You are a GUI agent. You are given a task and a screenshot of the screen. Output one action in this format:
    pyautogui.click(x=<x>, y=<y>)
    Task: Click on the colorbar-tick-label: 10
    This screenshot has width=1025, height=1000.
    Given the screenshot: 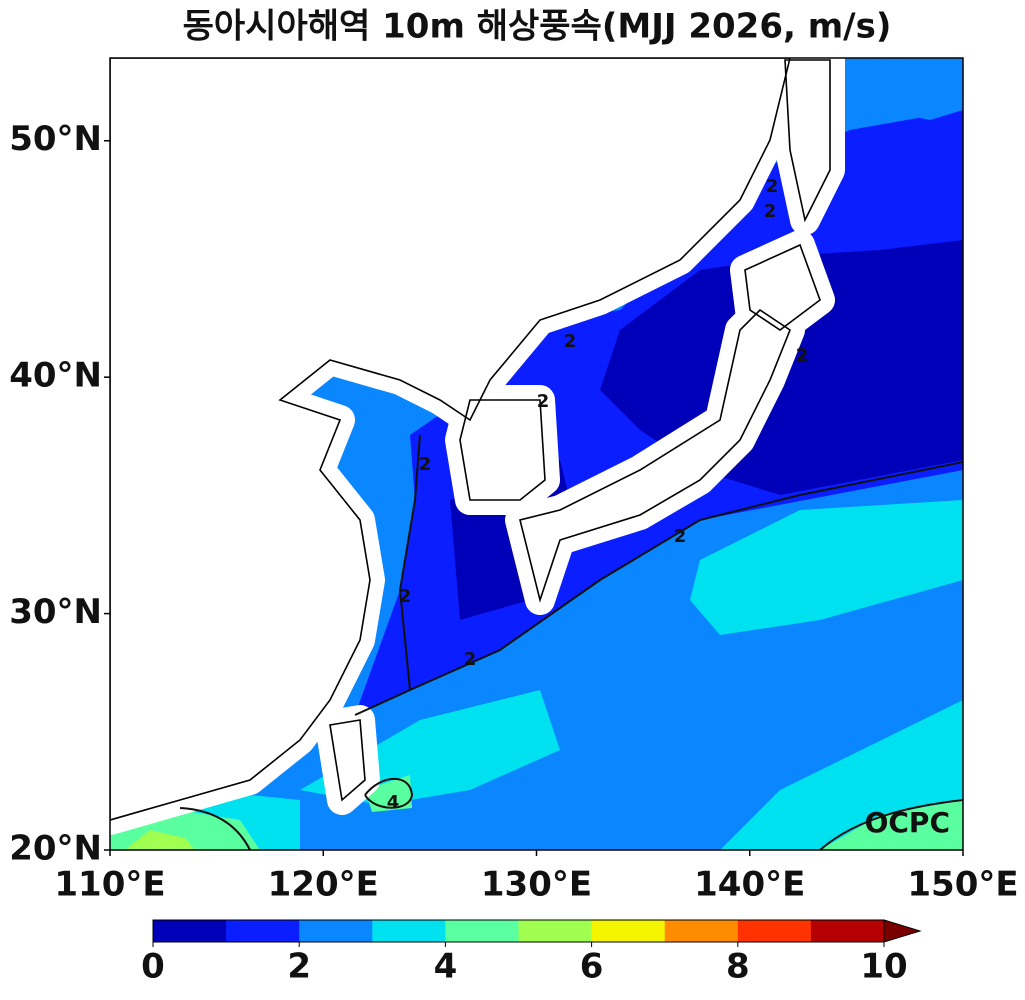 What is the action you would take?
    pyautogui.click(x=883, y=967)
    